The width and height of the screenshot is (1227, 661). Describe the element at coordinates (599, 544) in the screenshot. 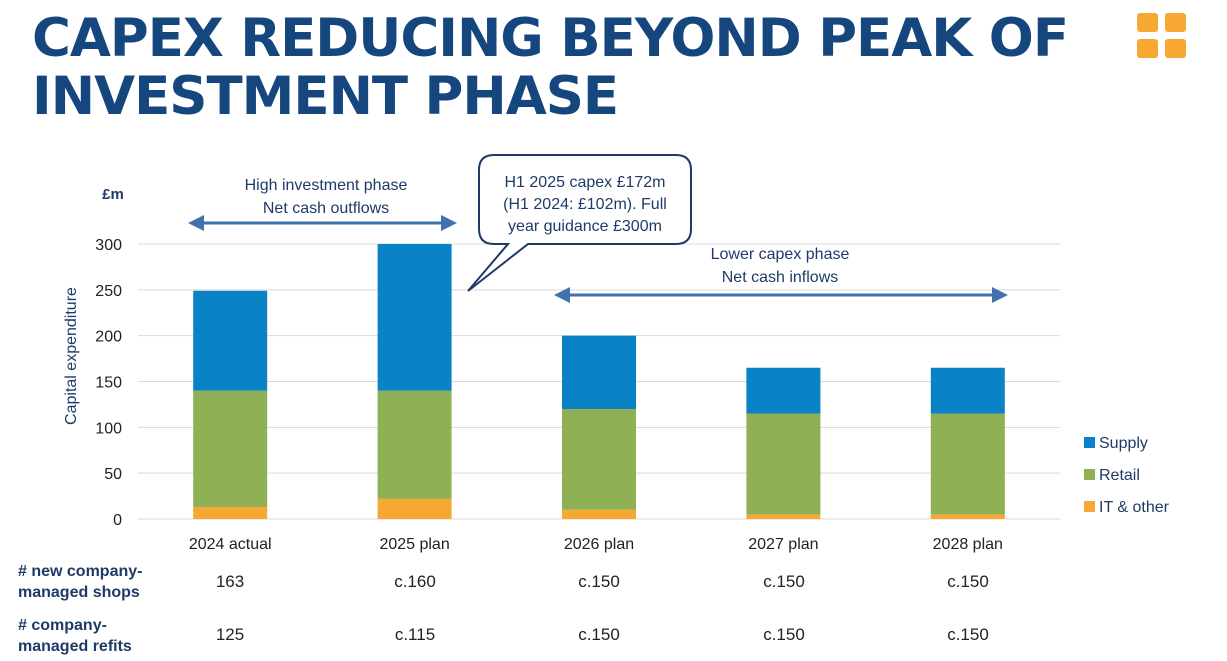

I see `x-tick-label: 2026 plan` at that location.